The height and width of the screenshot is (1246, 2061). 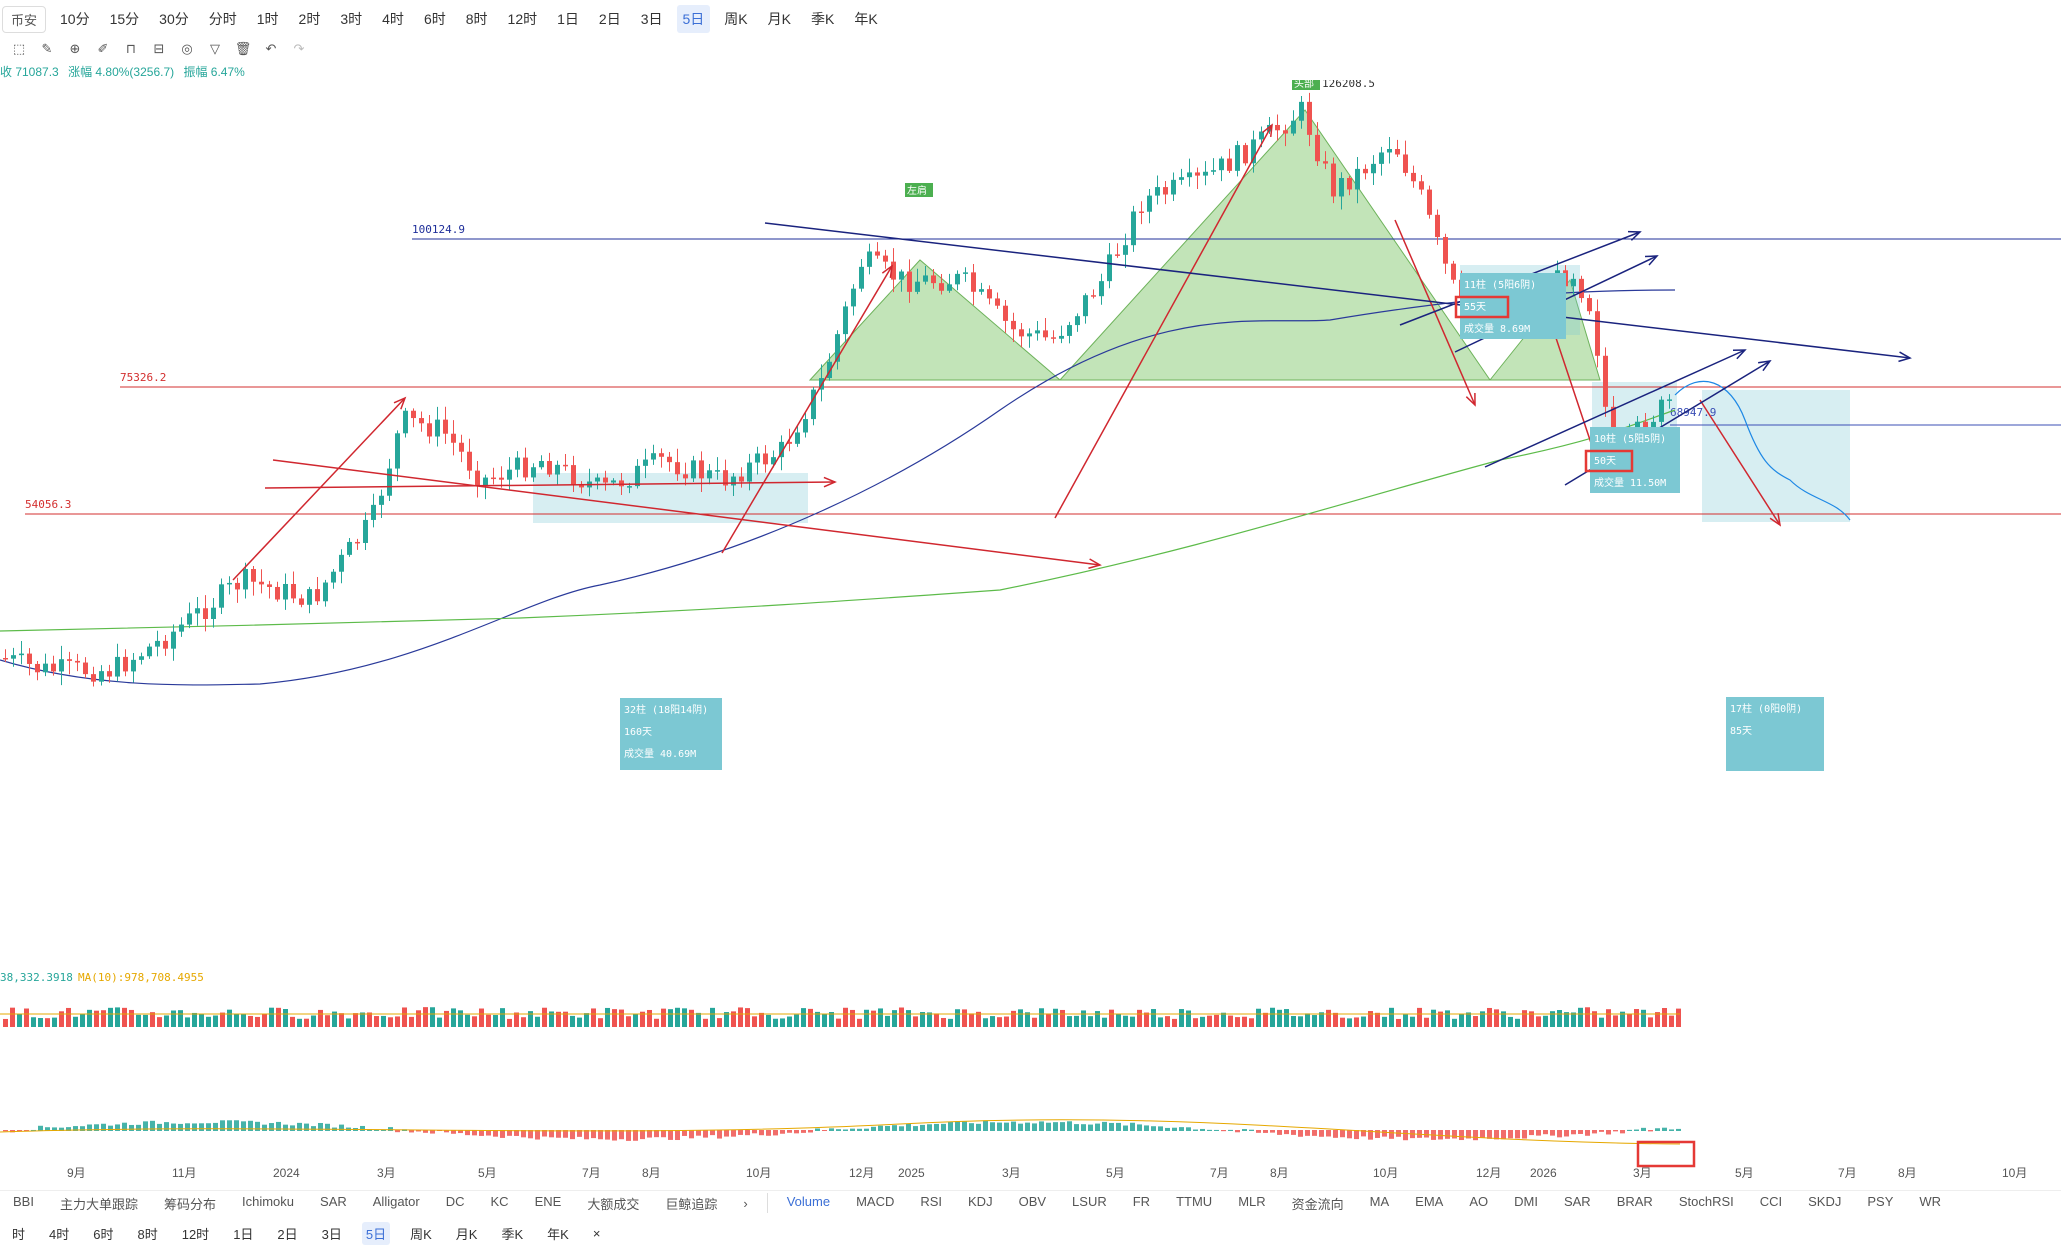 What do you see at coordinates (331, 1234) in the screenshot?
I see `bottom-timeframe-7: 3日` at bounding box center [331, 1234].